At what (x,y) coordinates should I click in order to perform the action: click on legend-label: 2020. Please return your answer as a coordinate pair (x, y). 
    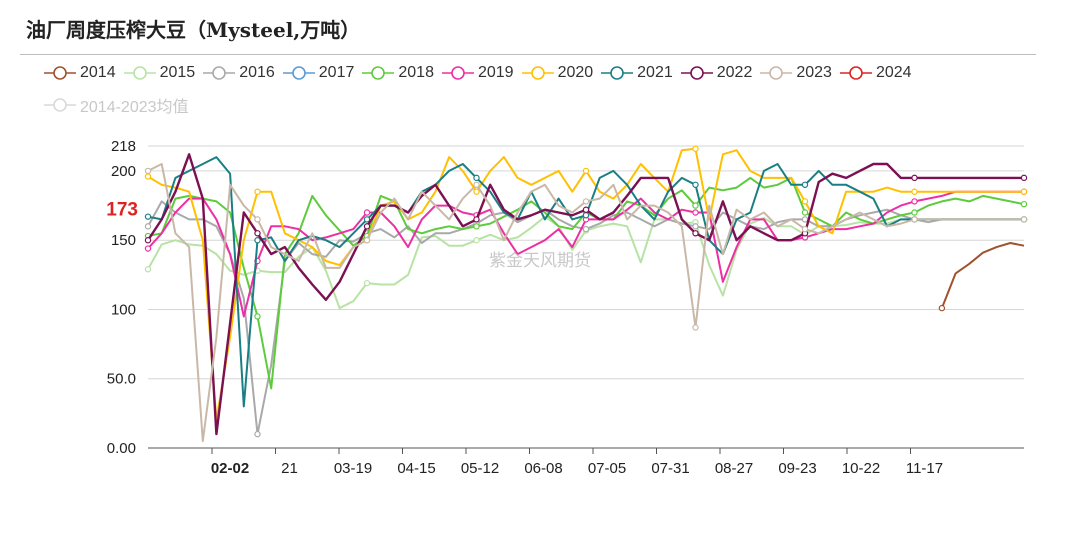
    Looking at the image, I should click on (575, 72).